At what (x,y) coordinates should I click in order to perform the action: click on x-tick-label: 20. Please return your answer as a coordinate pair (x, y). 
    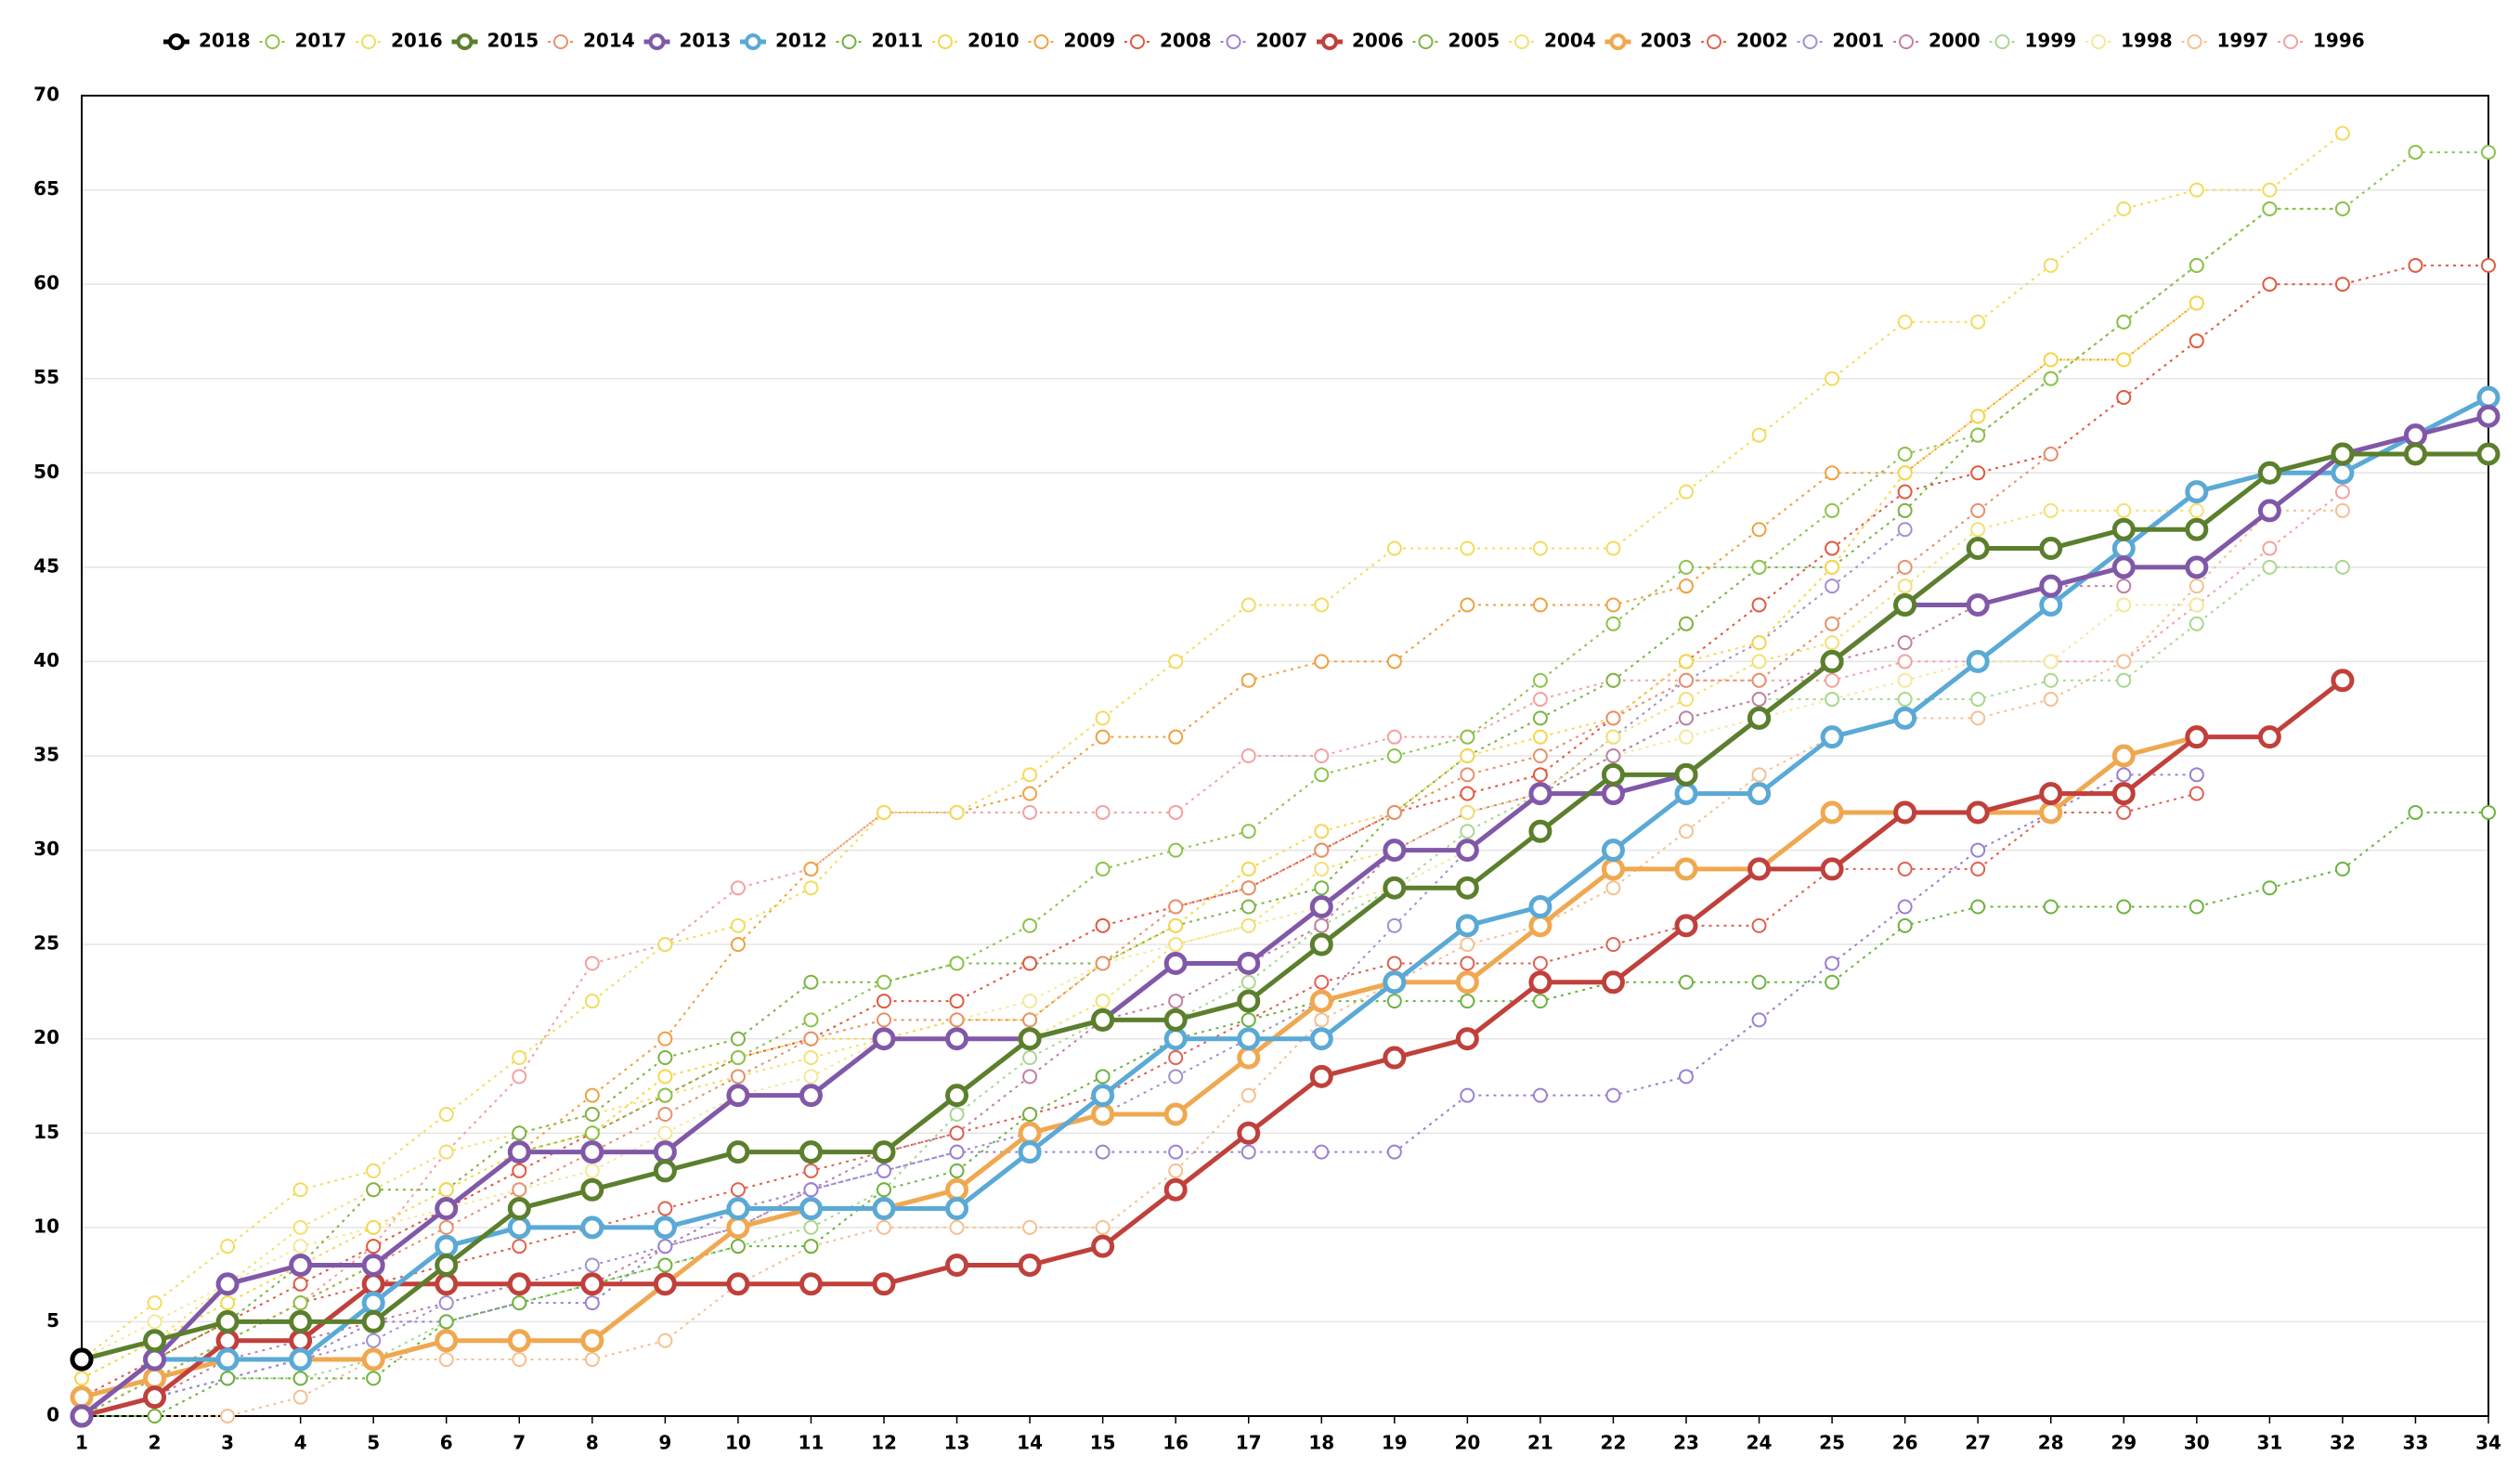
    Looking at the image, I should click on (1467, 1443).